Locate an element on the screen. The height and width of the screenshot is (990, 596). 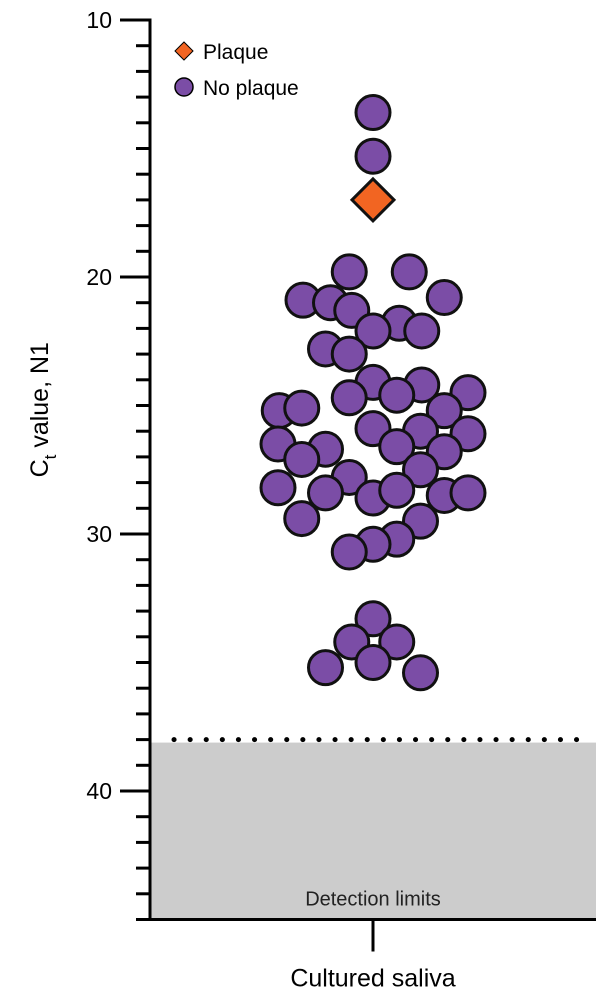
detection-limit-label: Detection limits is located at coordinates (373, 900).